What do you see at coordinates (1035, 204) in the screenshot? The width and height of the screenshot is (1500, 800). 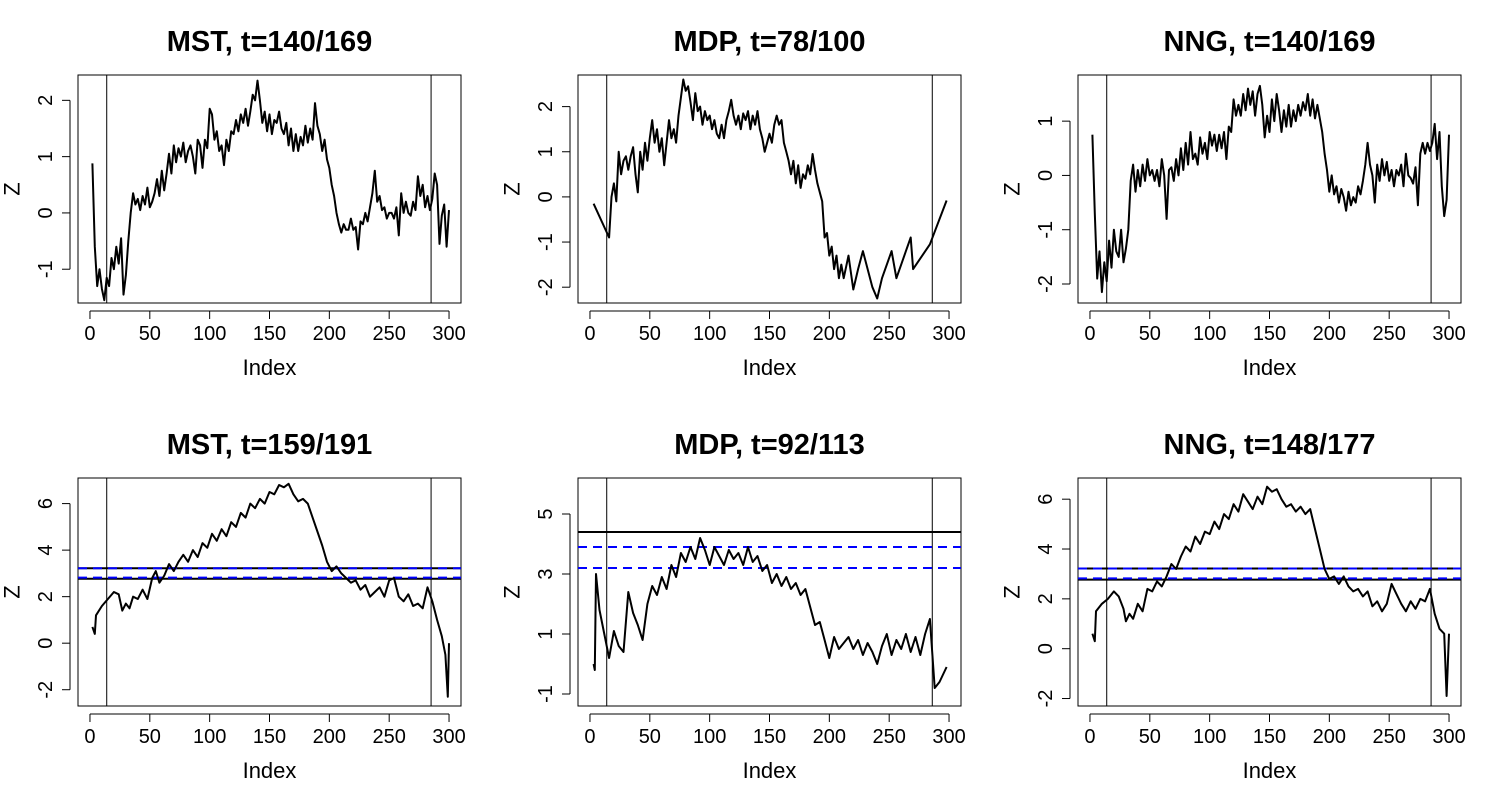 I see `y-axis: -2 -1 0 1 Z` at bounding box center [1035, 204].